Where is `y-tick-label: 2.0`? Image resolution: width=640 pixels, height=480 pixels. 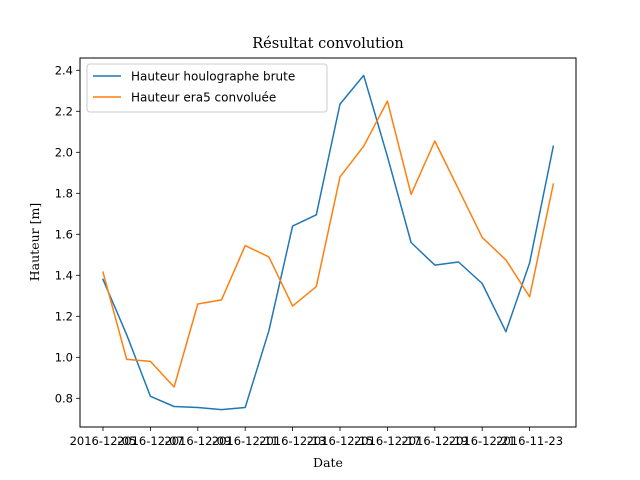
y-tick-label: 2.0 is located at coordinates (64, 152).